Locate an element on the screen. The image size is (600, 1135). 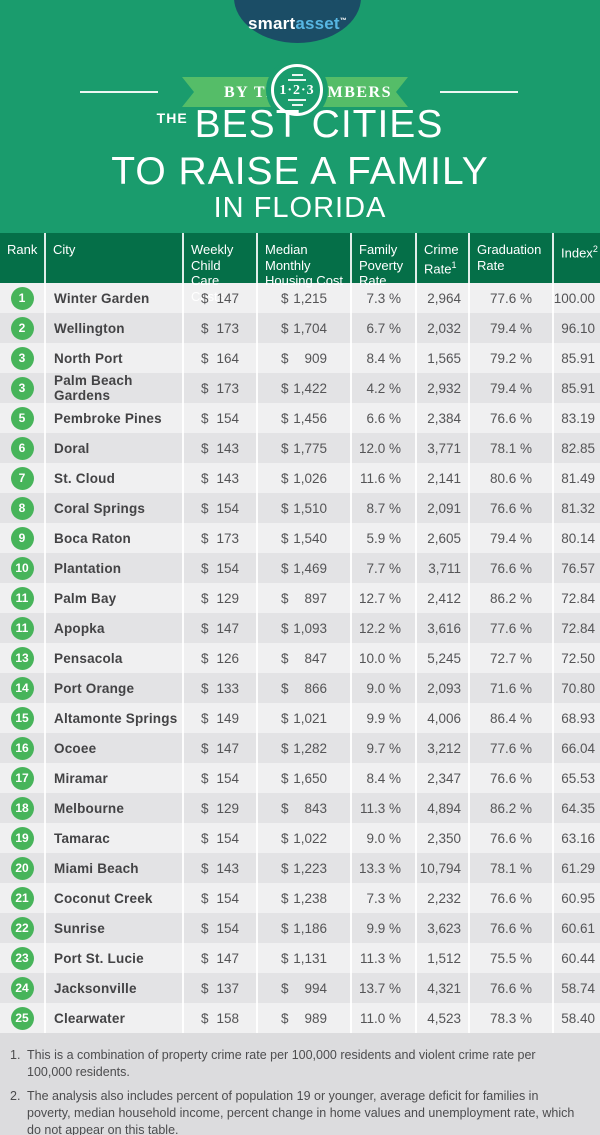
column-header-graduation-rate: Graduation Rate is located at coordinates (510, 258).